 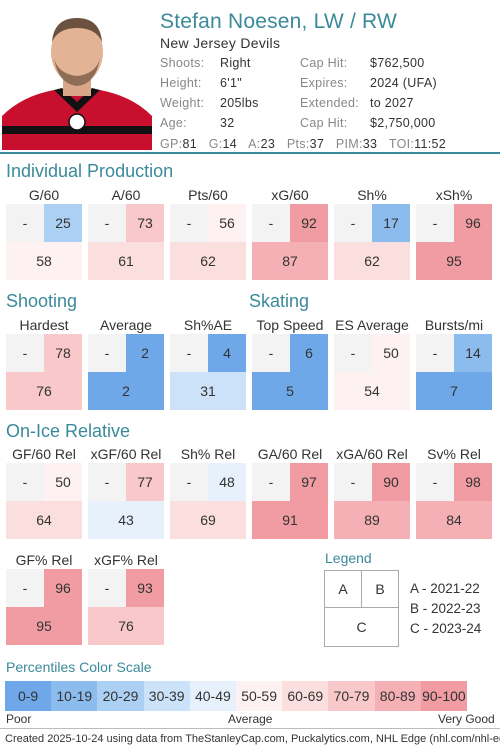 I want to click on metric-value-b: 48, so click(x=227, y=482).